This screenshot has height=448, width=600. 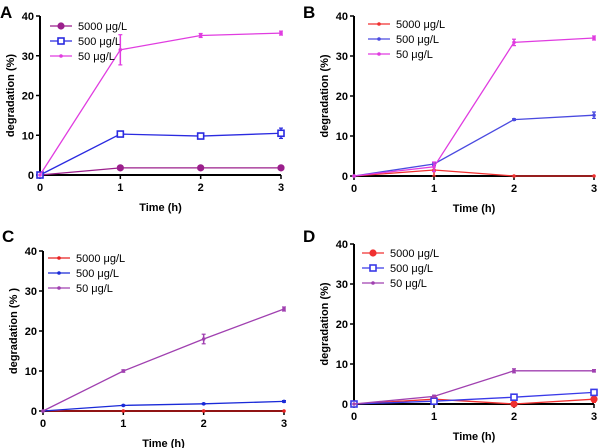 I want to click on panel-label: B, so click(x=309, y=12).